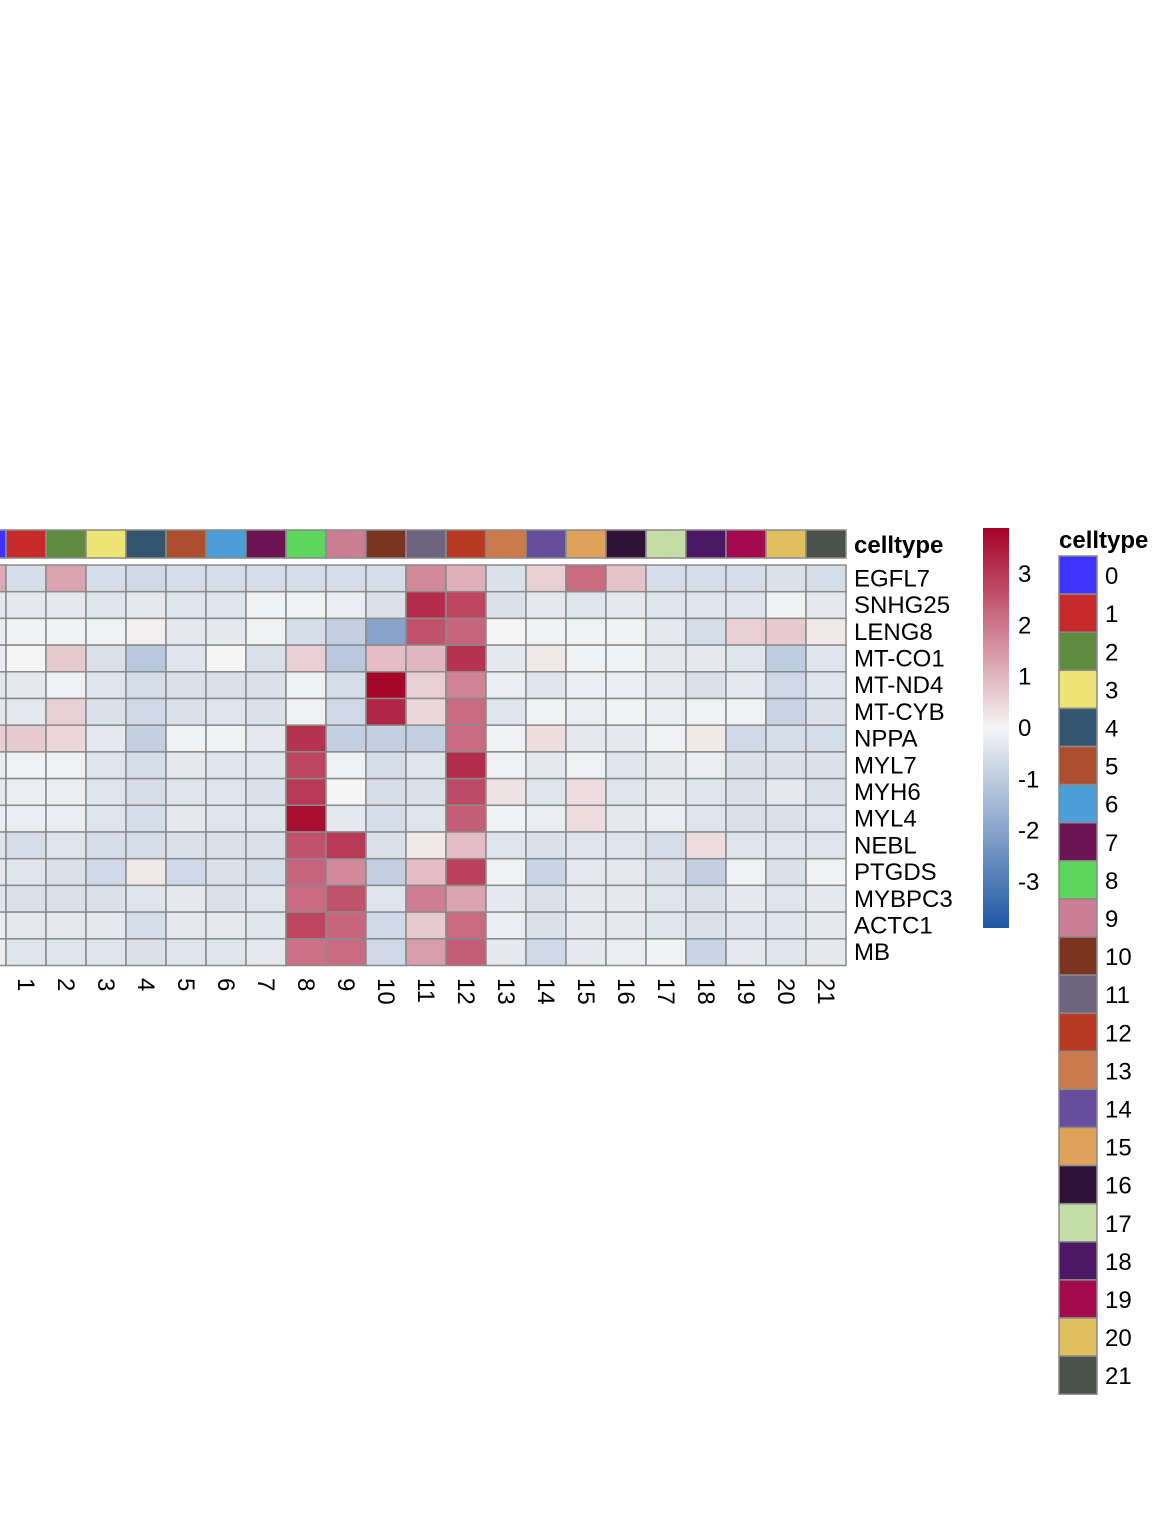 The height and width of the screenshot is (1536, 1152). Describe the element at coordinates (785, 991) in the screenshot. I see `cluster-label-20: 20` at that location.